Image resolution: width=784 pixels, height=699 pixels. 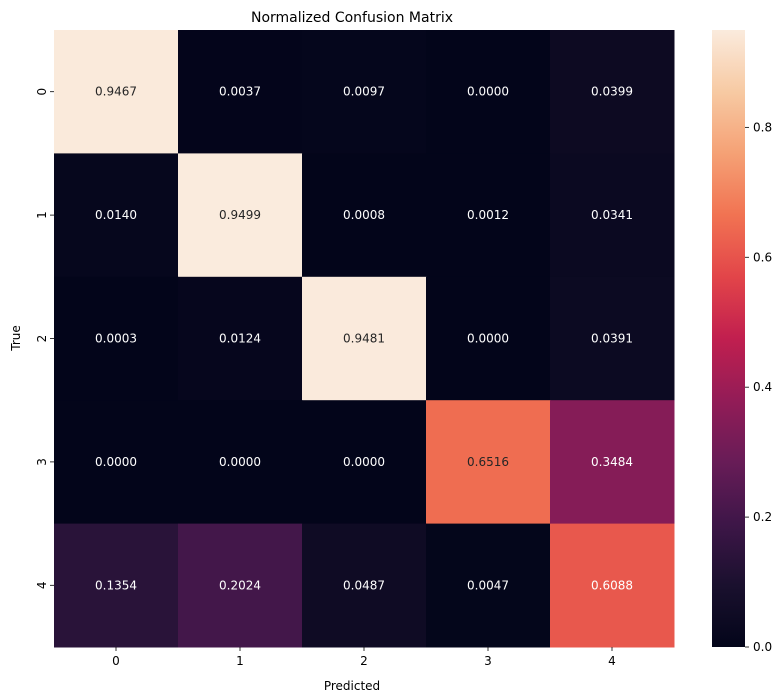 I want to click on cell-value-1-0: 0.0140, so click(x=116, y=215).